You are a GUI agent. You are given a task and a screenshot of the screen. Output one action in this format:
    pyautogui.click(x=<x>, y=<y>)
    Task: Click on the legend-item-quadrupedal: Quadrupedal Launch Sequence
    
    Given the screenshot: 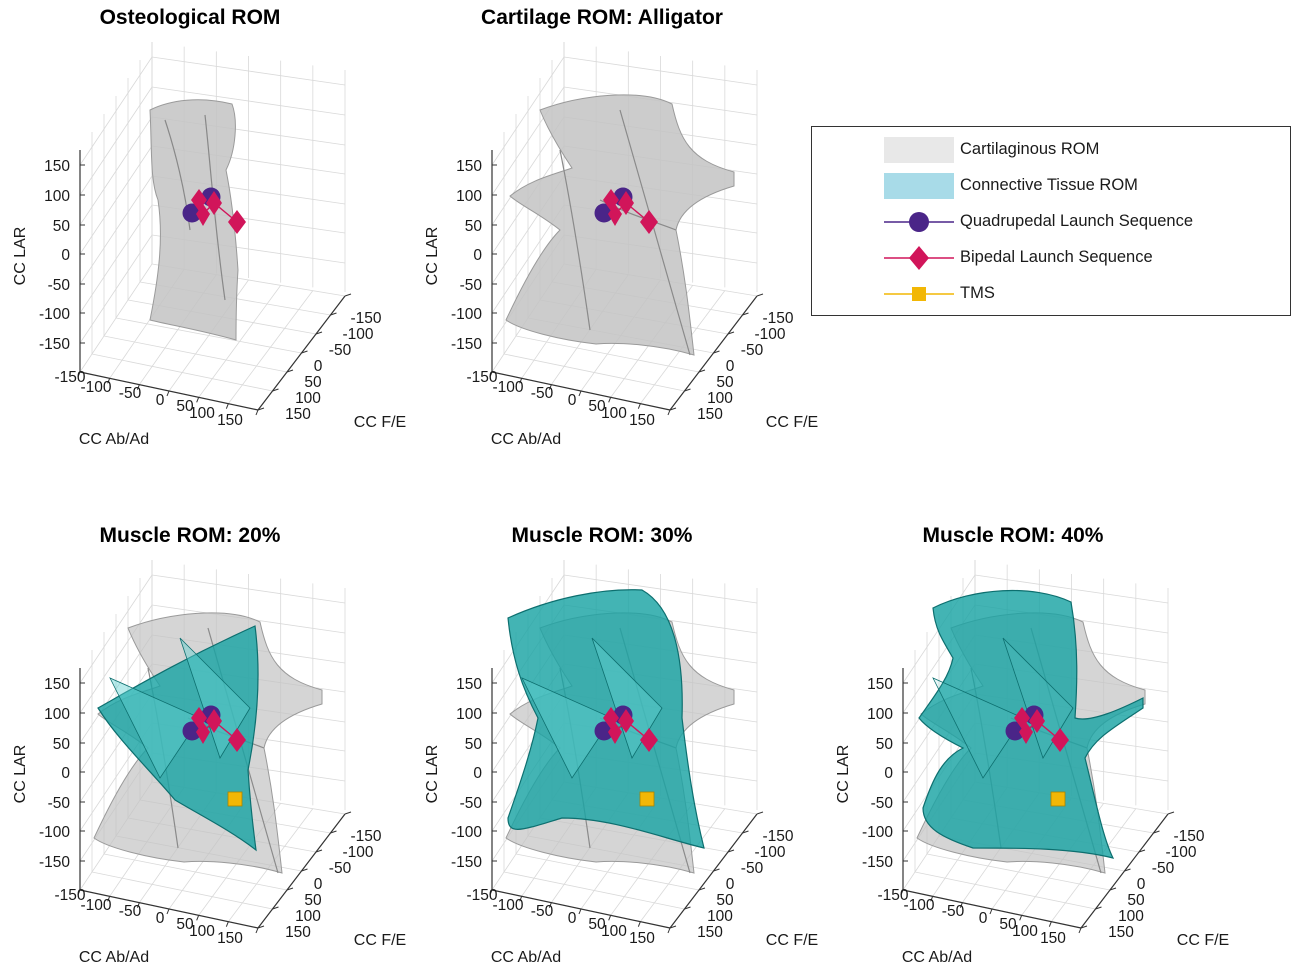 What is the action you would take?
    pyautogui.click(x=1084, y=222)
    